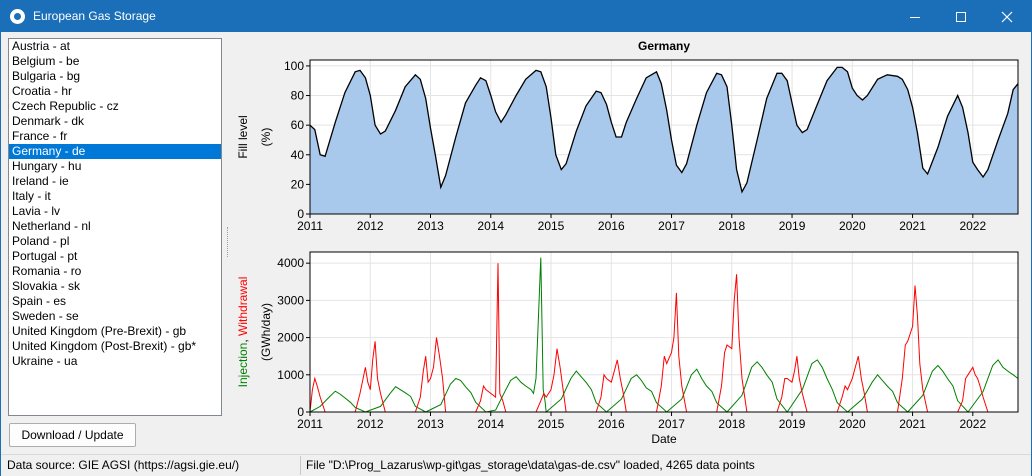 Image resolution: width=1032 pixels, height=476 pixels. I want to click on close-icon, so click(1007, 16).